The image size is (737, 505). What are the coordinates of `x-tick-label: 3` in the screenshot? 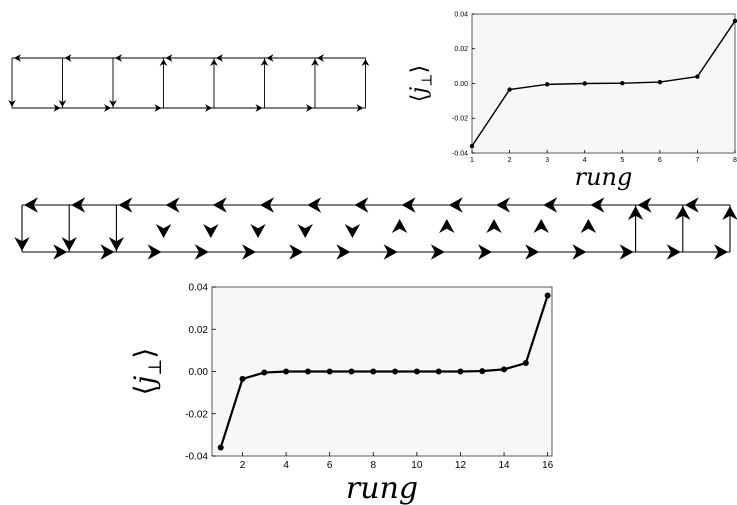 It's located at (547, 160).